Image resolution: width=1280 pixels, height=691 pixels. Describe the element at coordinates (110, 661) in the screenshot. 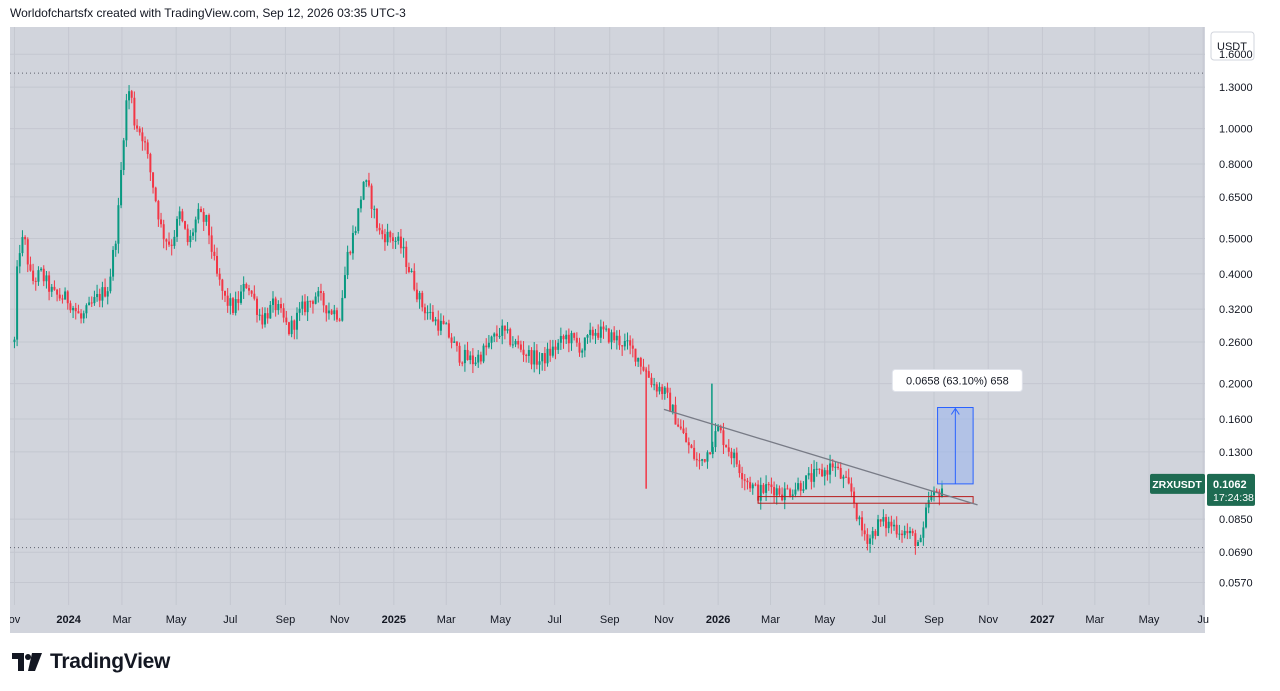

I see `brand-name: TradingView` at that location.